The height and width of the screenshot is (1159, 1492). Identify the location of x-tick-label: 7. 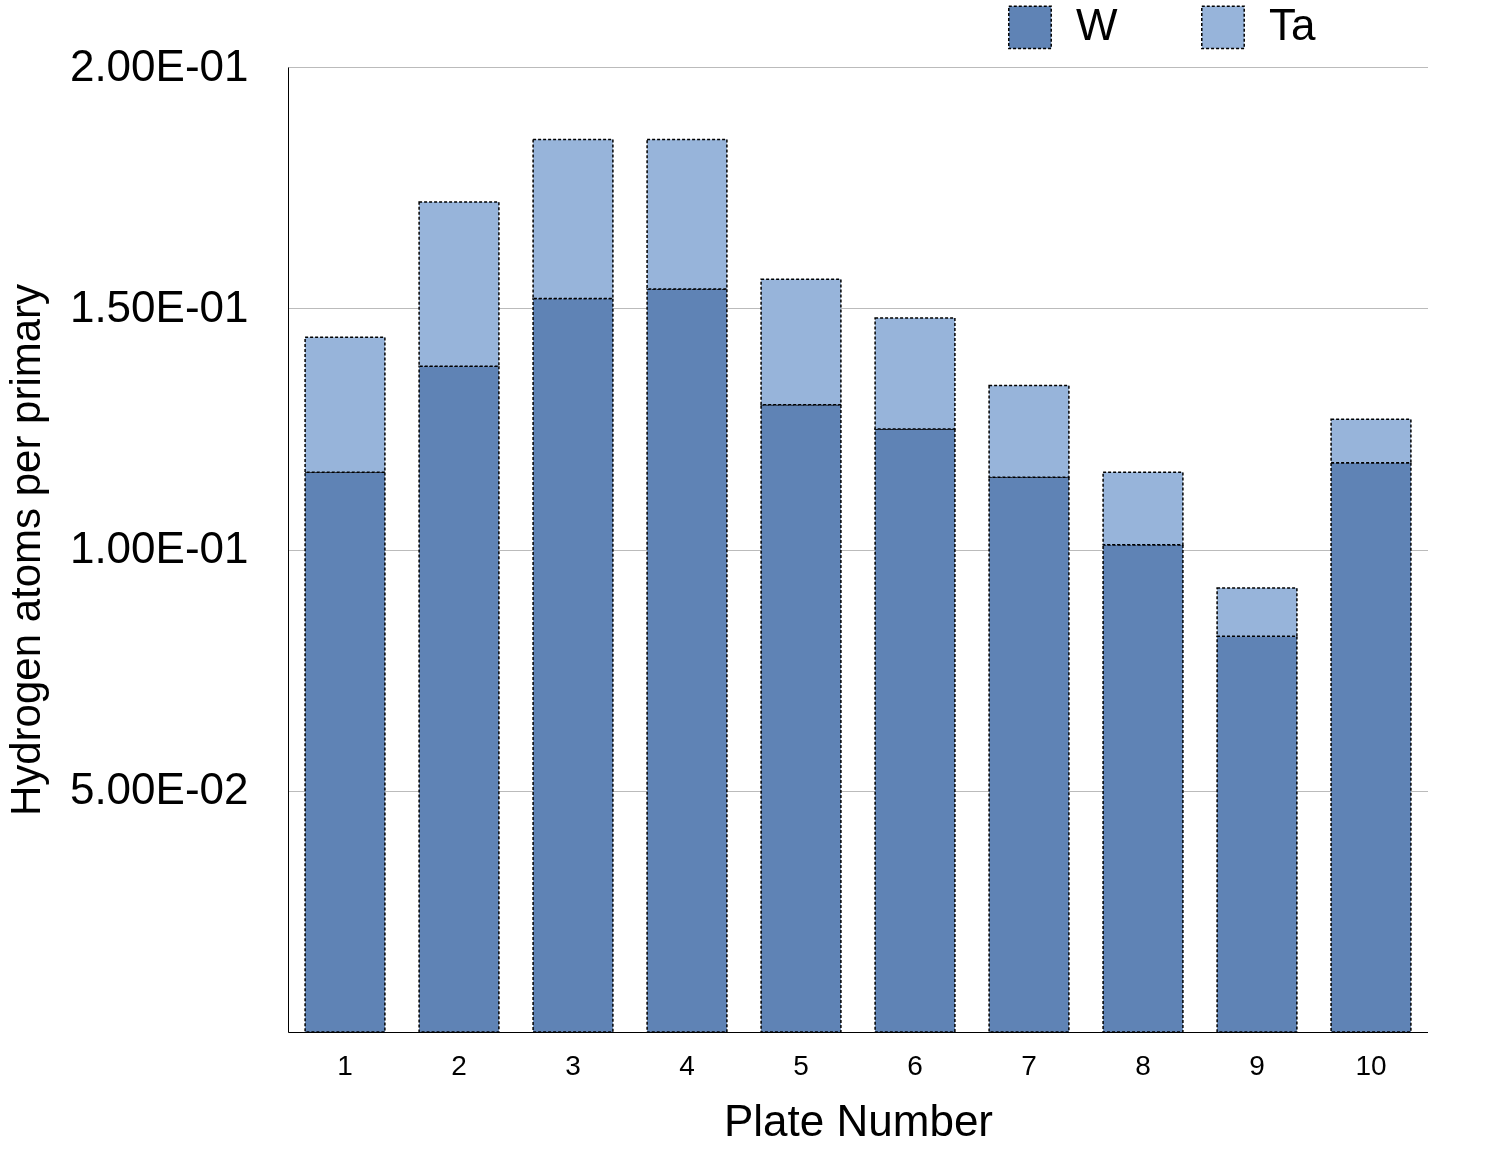
(1029, 1065).